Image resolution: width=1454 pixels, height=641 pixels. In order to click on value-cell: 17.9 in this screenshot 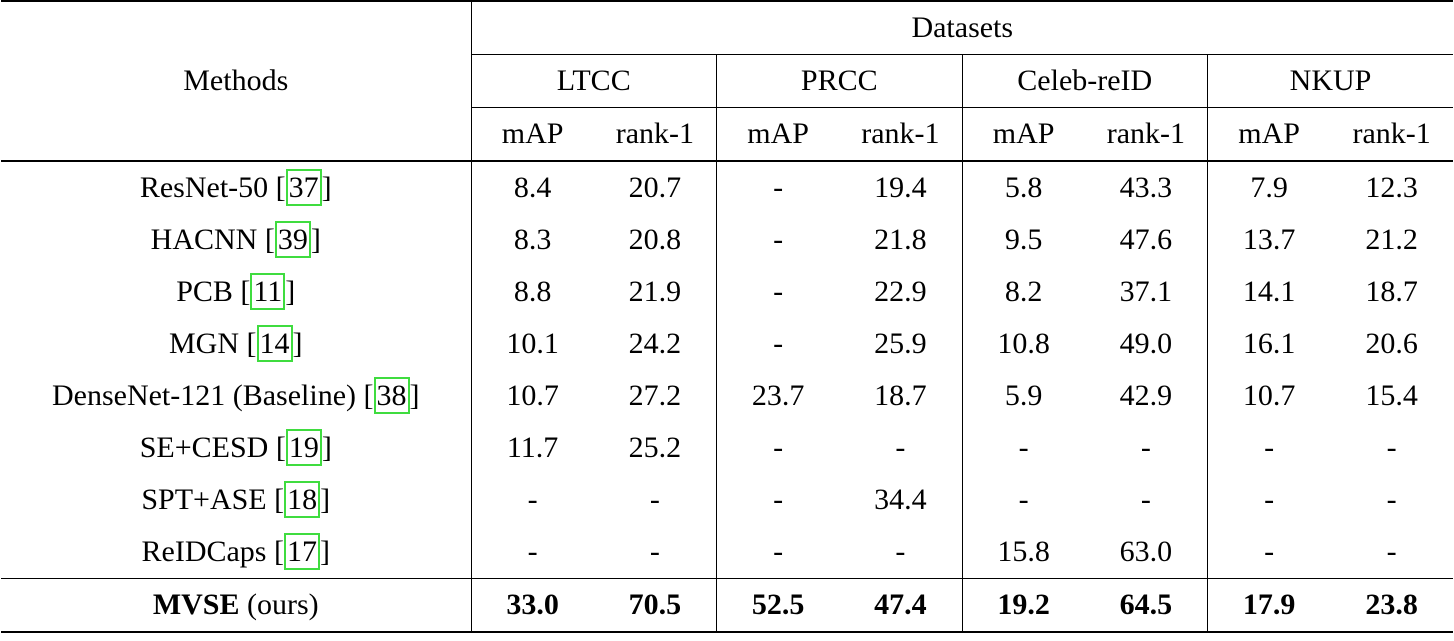, I will do `click(1269, 605)`.